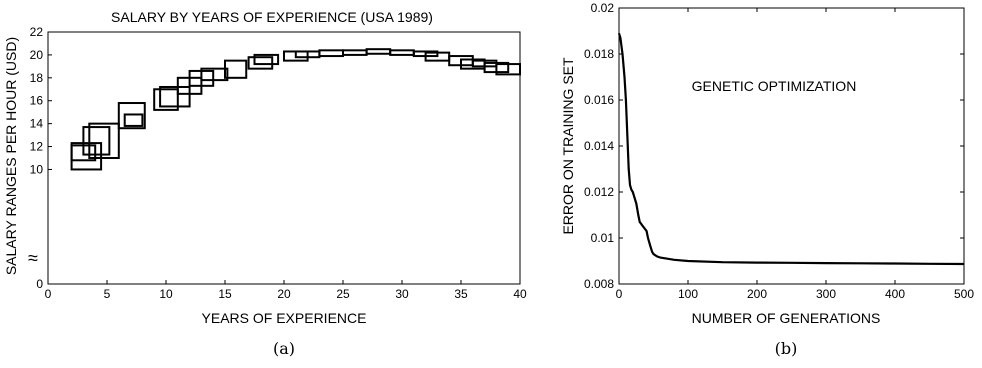  I want to click on panel-b-y-tick-label: 0.01, so click(603, 238).